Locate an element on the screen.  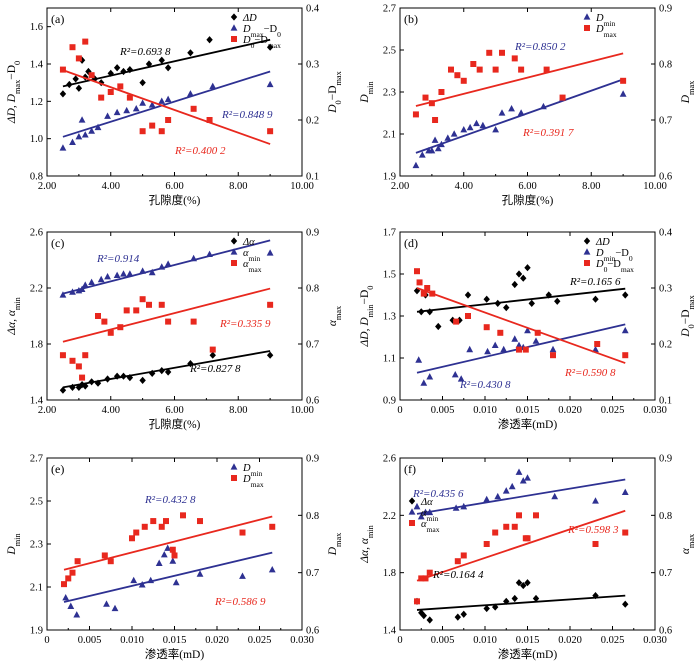
r2-label: R²=0.598 3 is located at coordinates (593, 530).